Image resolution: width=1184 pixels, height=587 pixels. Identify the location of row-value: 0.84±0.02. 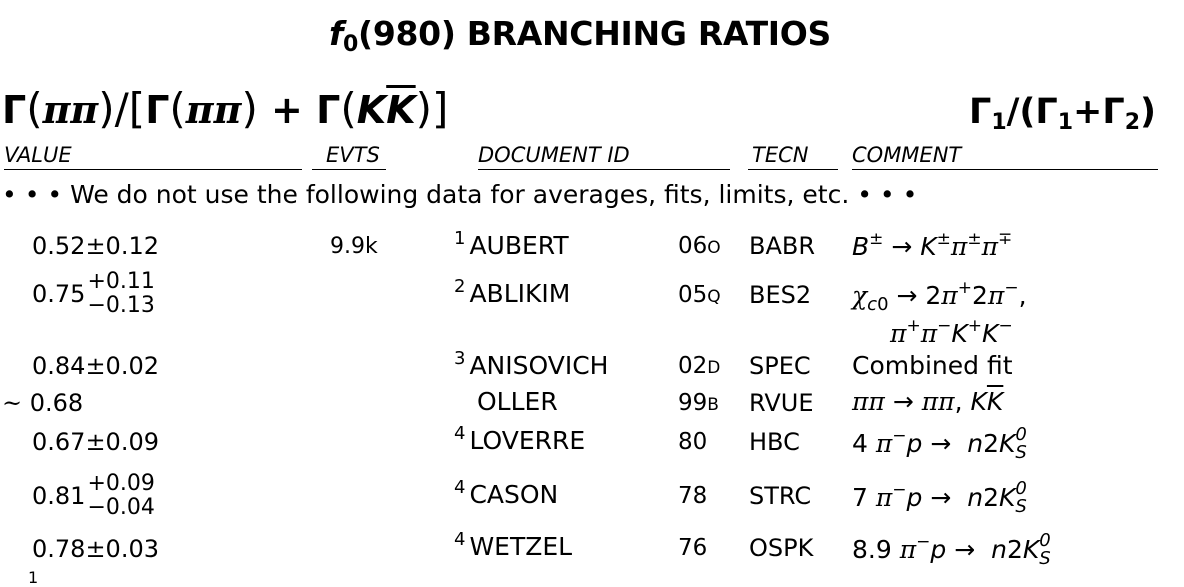
(95, 366).